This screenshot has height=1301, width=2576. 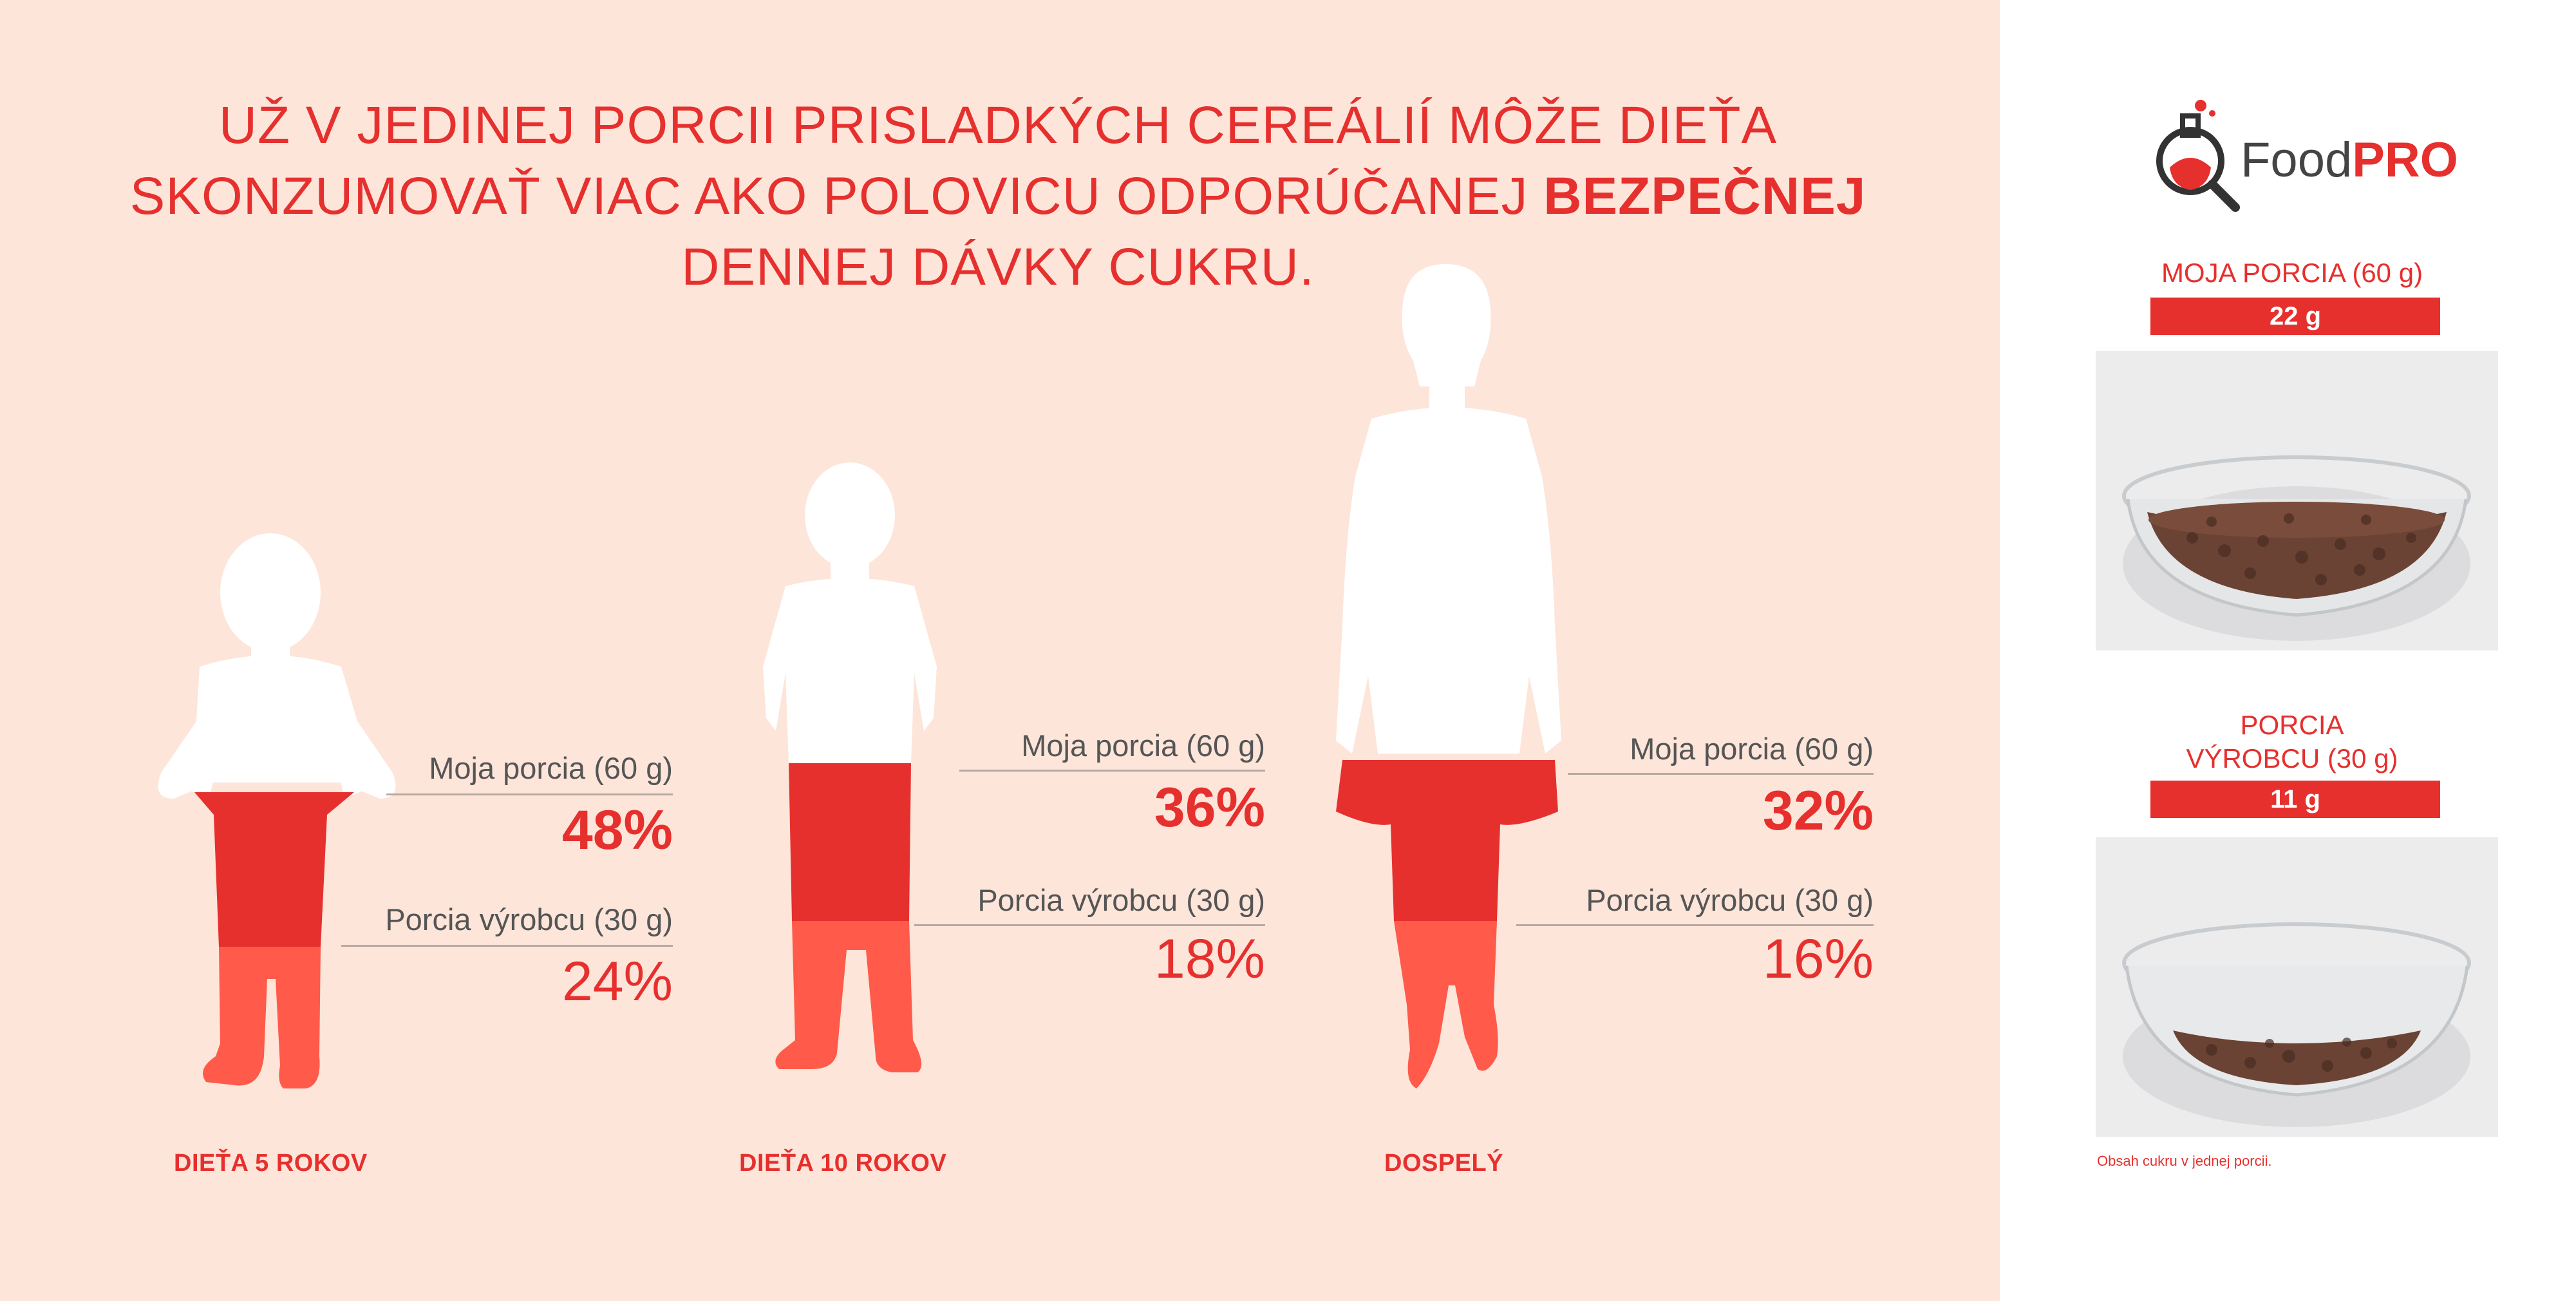 I want to click on adult-maker-portion-label: Porcia výrobcu (30 g), so click(x=1730, y=900).